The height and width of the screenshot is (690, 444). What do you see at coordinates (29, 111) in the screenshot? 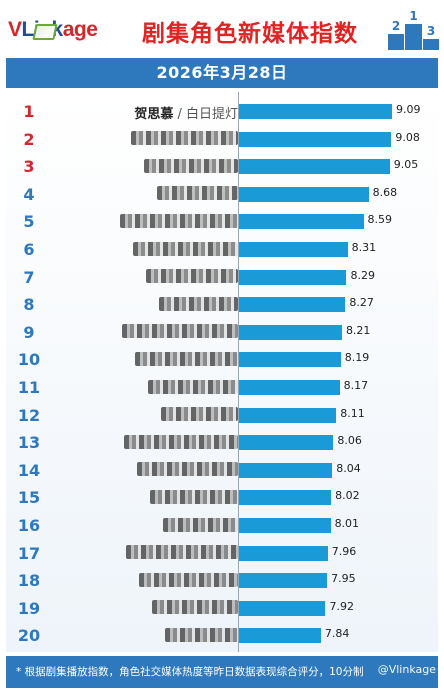
I see `rank-number: 1` at bounding box center [29, 111].